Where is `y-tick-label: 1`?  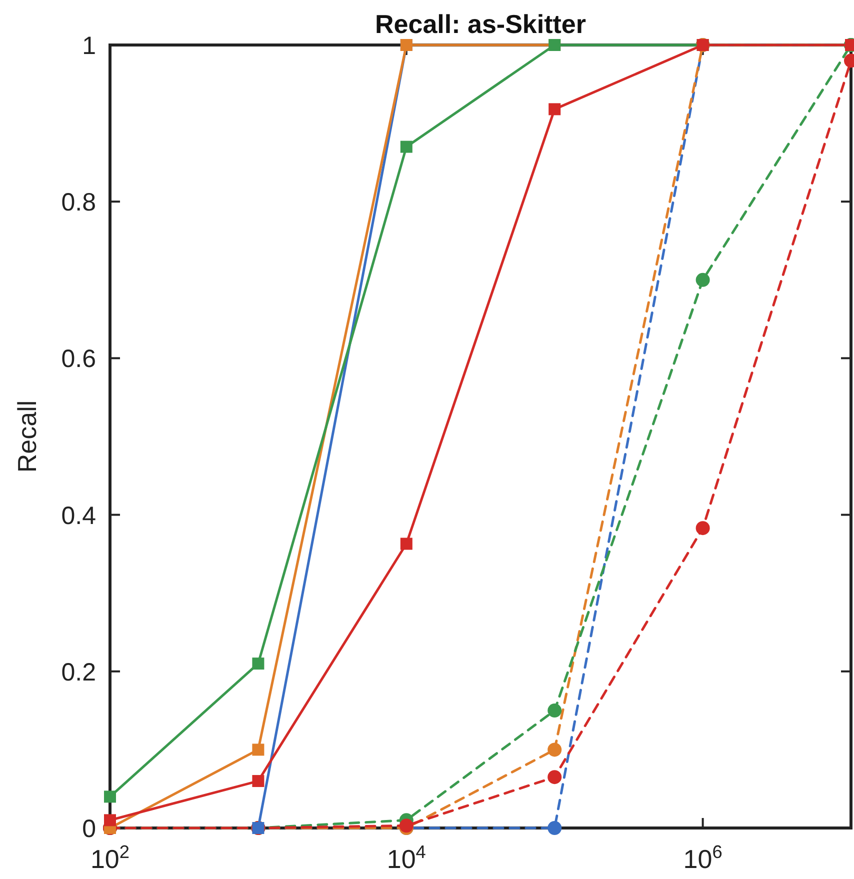 y-tick-label: 1 is located at coordinates (89, 46).